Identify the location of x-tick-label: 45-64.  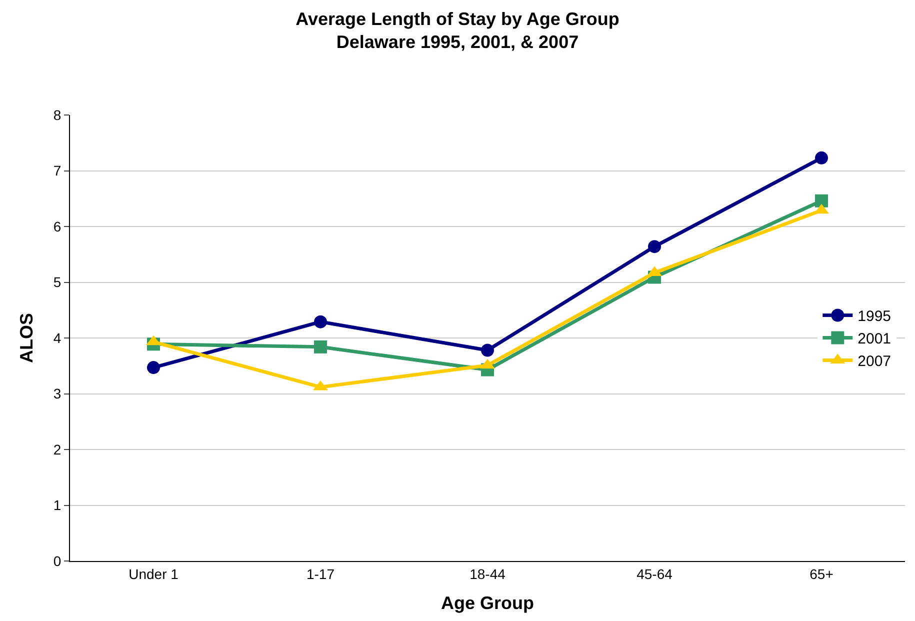
(654, 574).